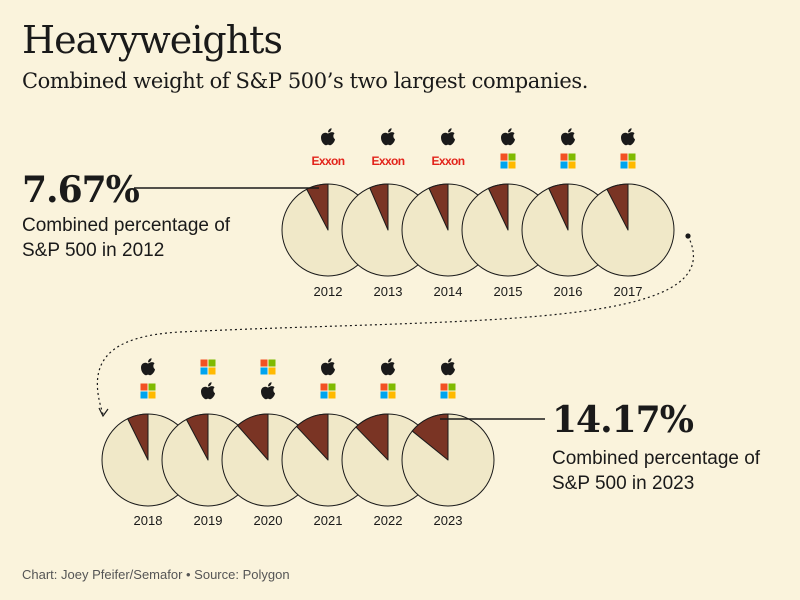 Image resolution: width=800 pixels, height=600 pixels. I want to click on pie-row: 2018 2019 2020 2021 2022 2023, so click(298, 443).